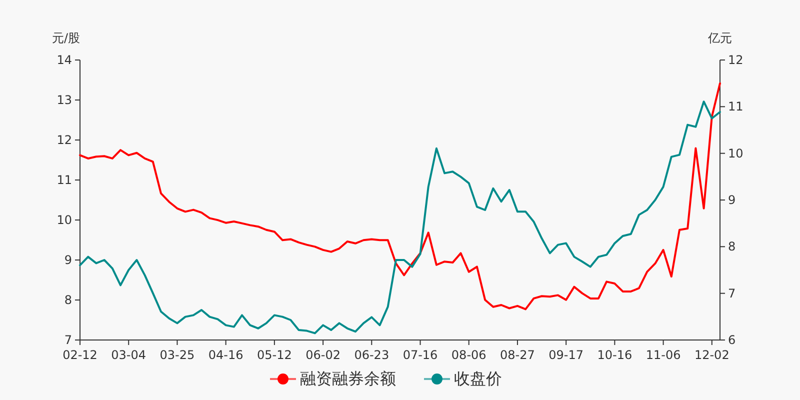 The height and width of the screenshot is (400, 800). Describe the element at coordinates (566, 355) in the screenshot. I see `x-tick-label: 09-17` at that location.